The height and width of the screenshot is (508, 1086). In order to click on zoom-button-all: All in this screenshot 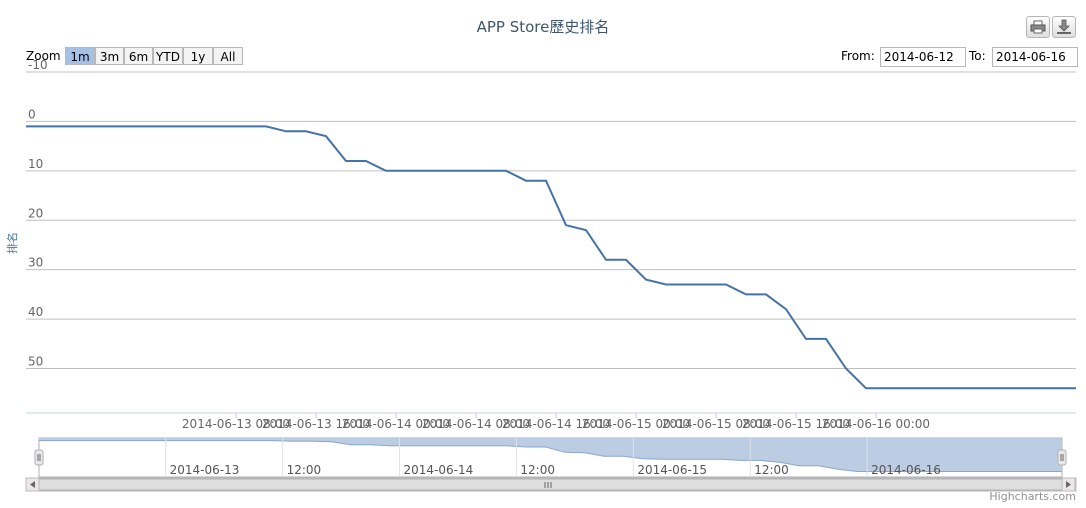, I will do `click(228, 56)`.